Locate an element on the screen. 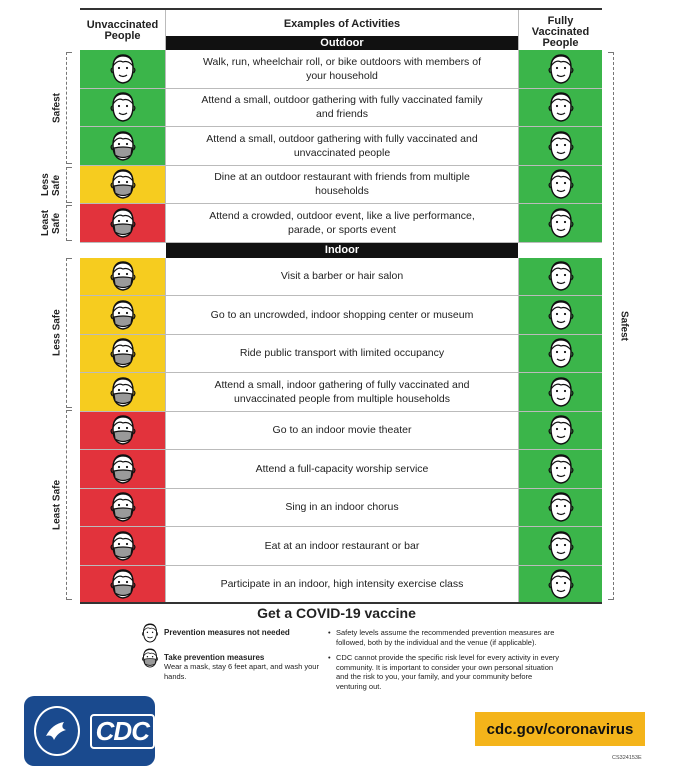  activity-text: Go to an indoor movie theater is located at coordinates (342, 430).